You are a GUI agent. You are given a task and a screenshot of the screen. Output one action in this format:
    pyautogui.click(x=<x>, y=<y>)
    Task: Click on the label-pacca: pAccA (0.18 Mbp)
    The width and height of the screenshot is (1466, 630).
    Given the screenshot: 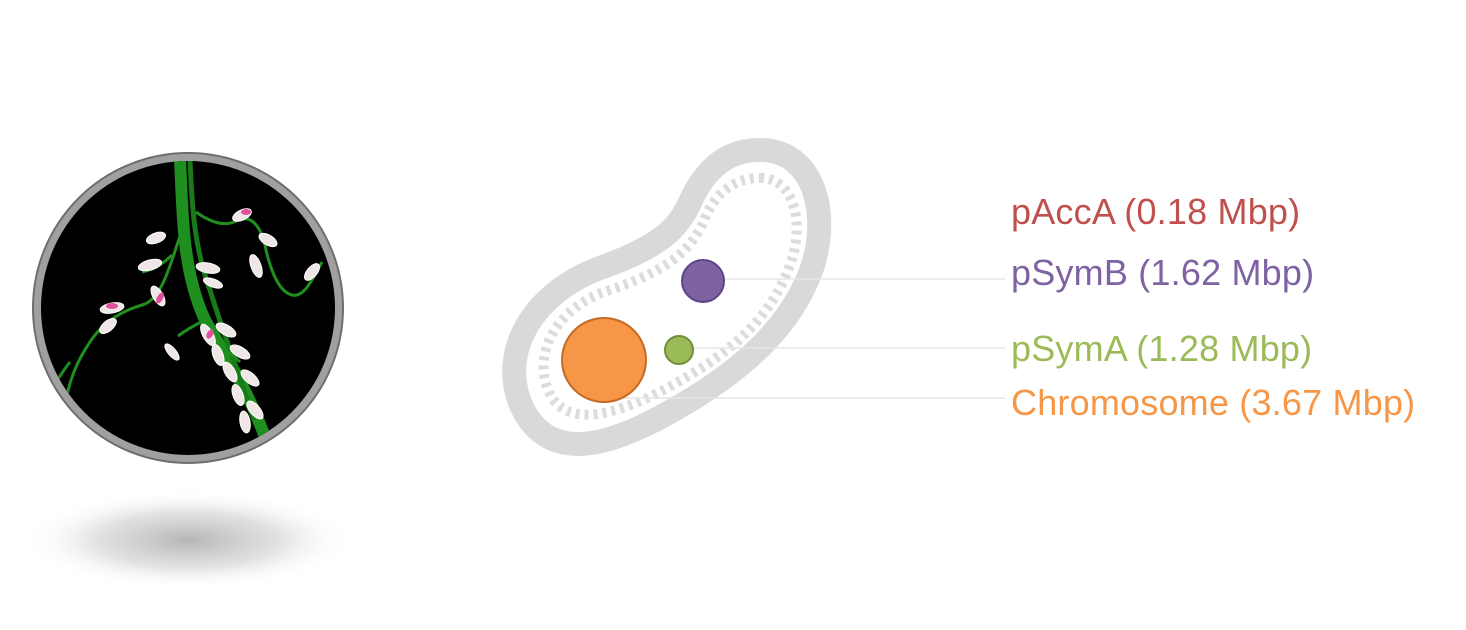 What is the action you would take?
    pyautogui.click(x=1156, y=211)
    